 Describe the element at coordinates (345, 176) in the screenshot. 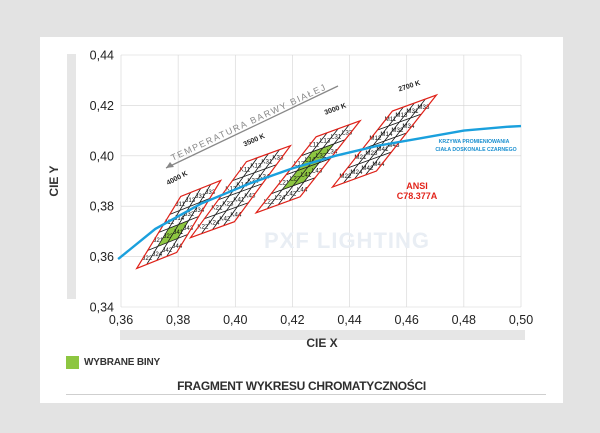

I see `bin-label: M22` at that location.